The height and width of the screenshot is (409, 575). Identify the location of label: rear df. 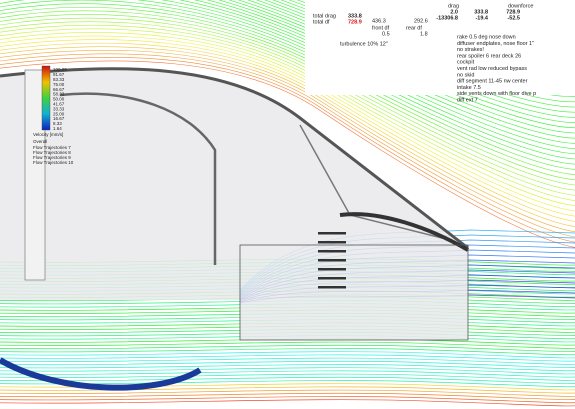
(414, 28).